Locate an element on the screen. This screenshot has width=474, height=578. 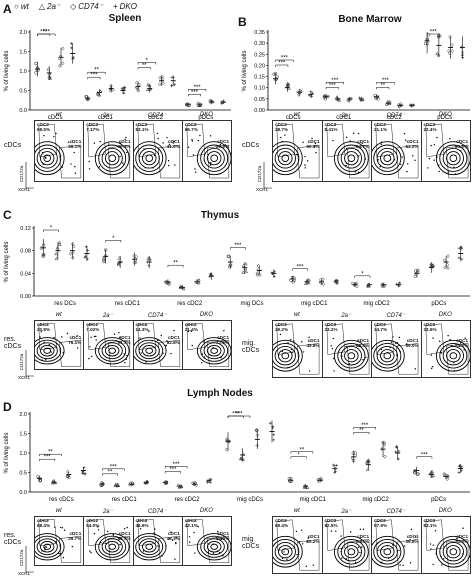
significance-label: ** is located at coordinates (361, 431).